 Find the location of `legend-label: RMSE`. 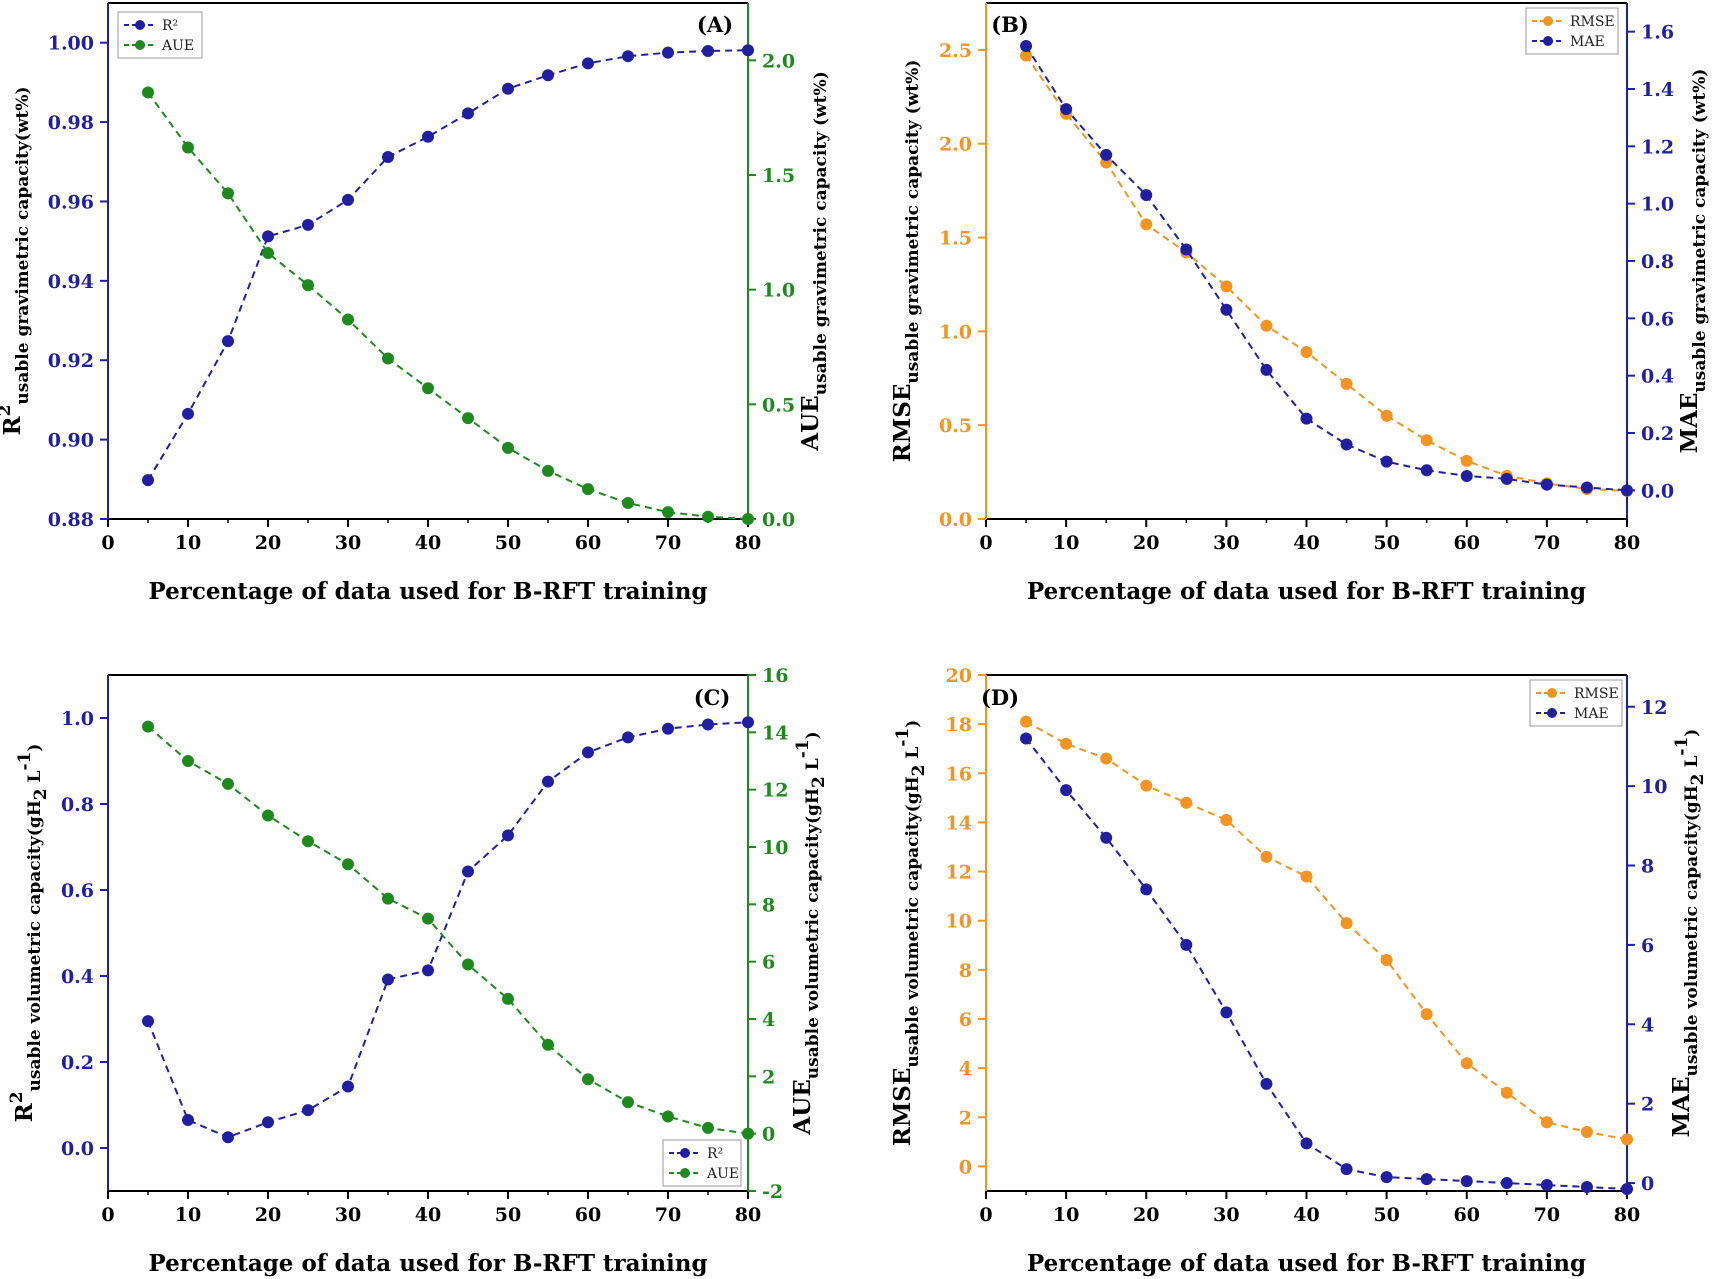

legend-label: RMSE is located at coordinates (1596, 694).